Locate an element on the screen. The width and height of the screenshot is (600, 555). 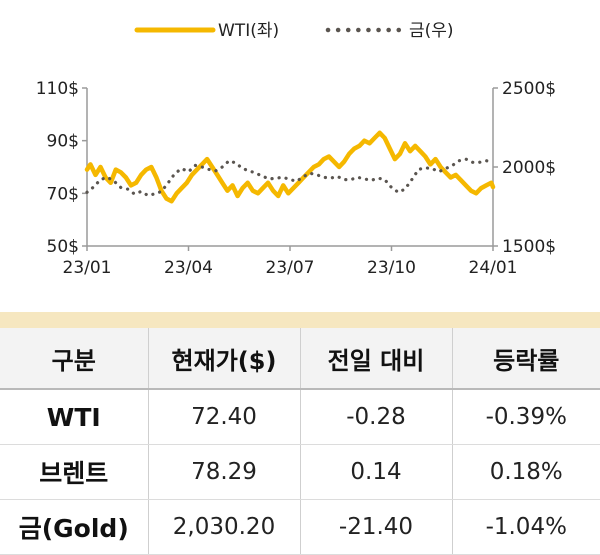
left-tick-label: 90$ is located at coordinates (63, 142).